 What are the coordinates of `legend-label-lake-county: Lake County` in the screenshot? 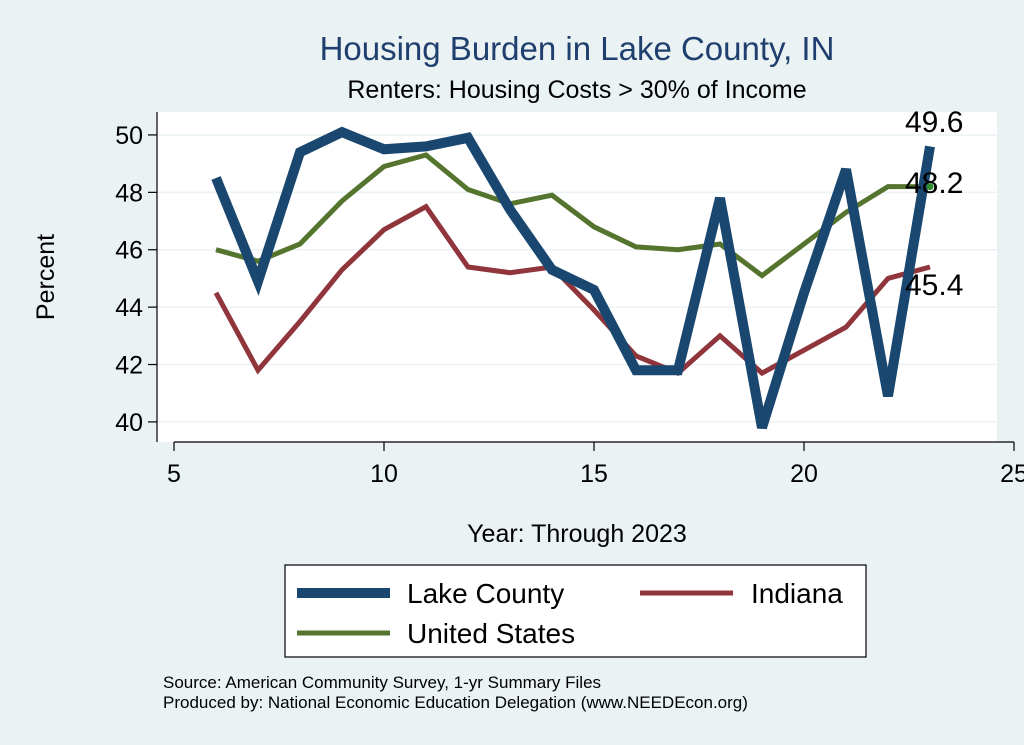 It's located at (485, 593).